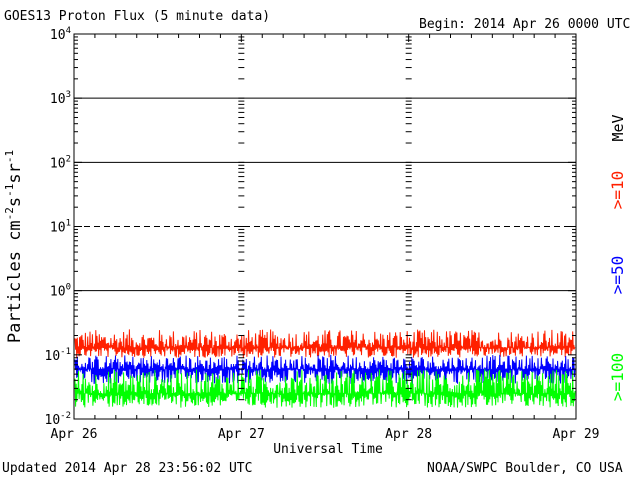  I want to click on x-tick-label-0: Apr 26, so click(74, 434).